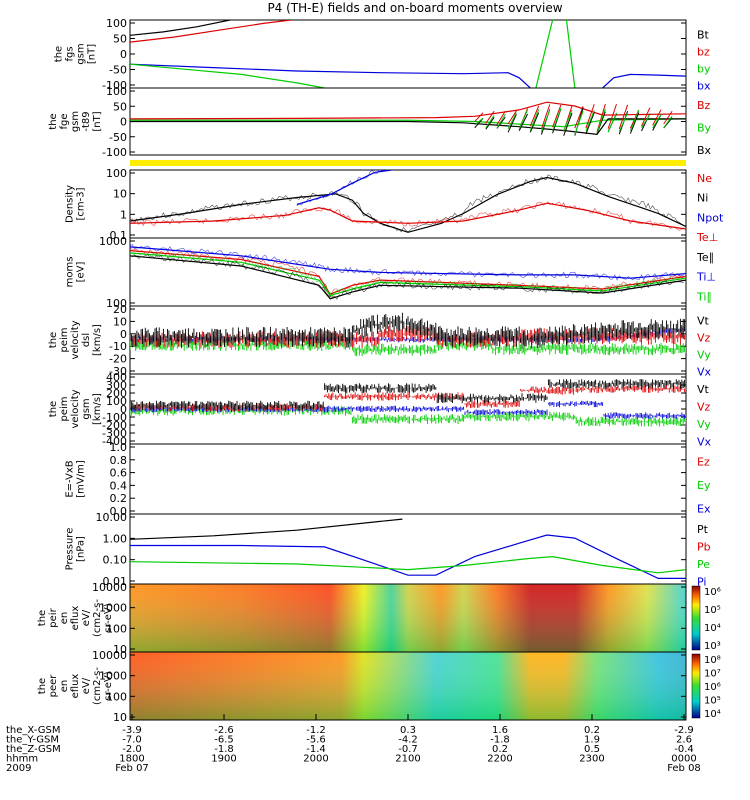 This screenshot has height=800, width=750. I want to click on x-tick-value: -7.0, so click(132, 740).